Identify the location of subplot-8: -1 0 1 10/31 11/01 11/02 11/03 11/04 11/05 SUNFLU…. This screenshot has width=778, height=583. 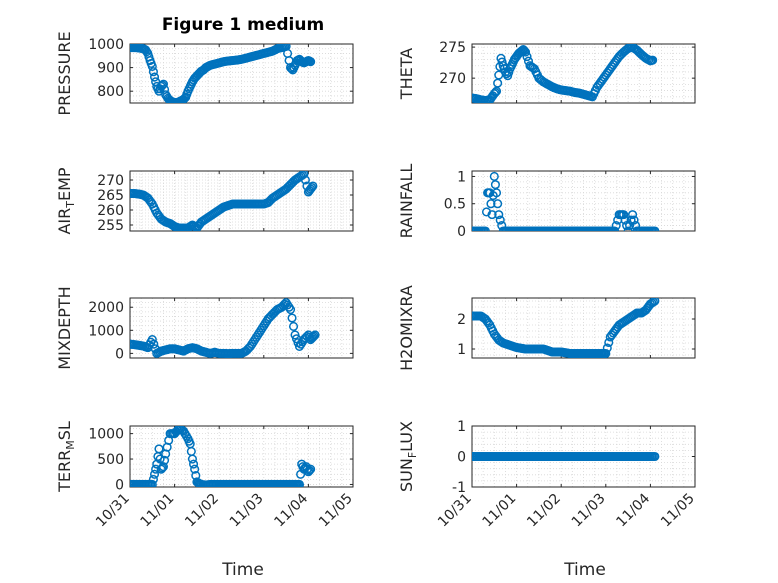
(547, 474).